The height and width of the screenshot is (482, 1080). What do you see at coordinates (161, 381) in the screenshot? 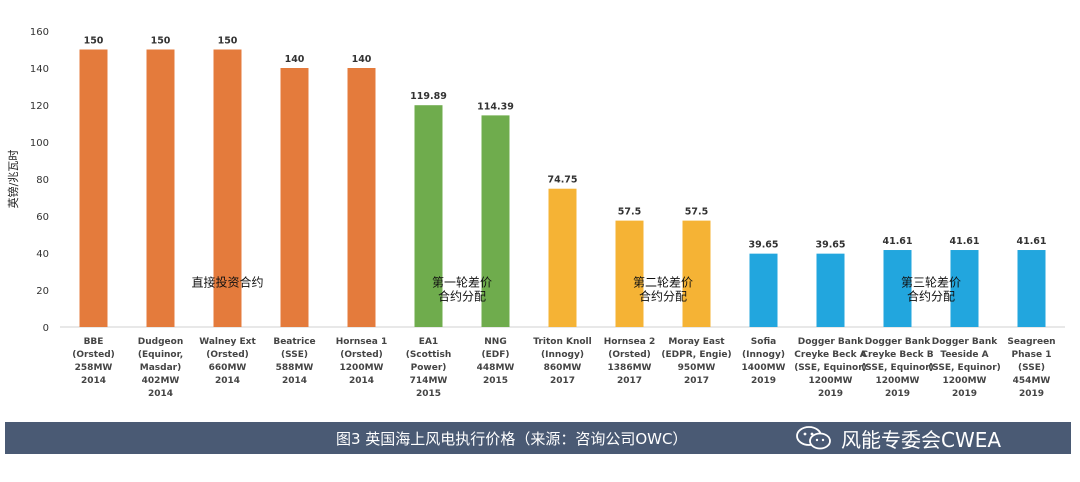
I see `x-tick-label-line: 402MW` at bounding box center [161, 381].